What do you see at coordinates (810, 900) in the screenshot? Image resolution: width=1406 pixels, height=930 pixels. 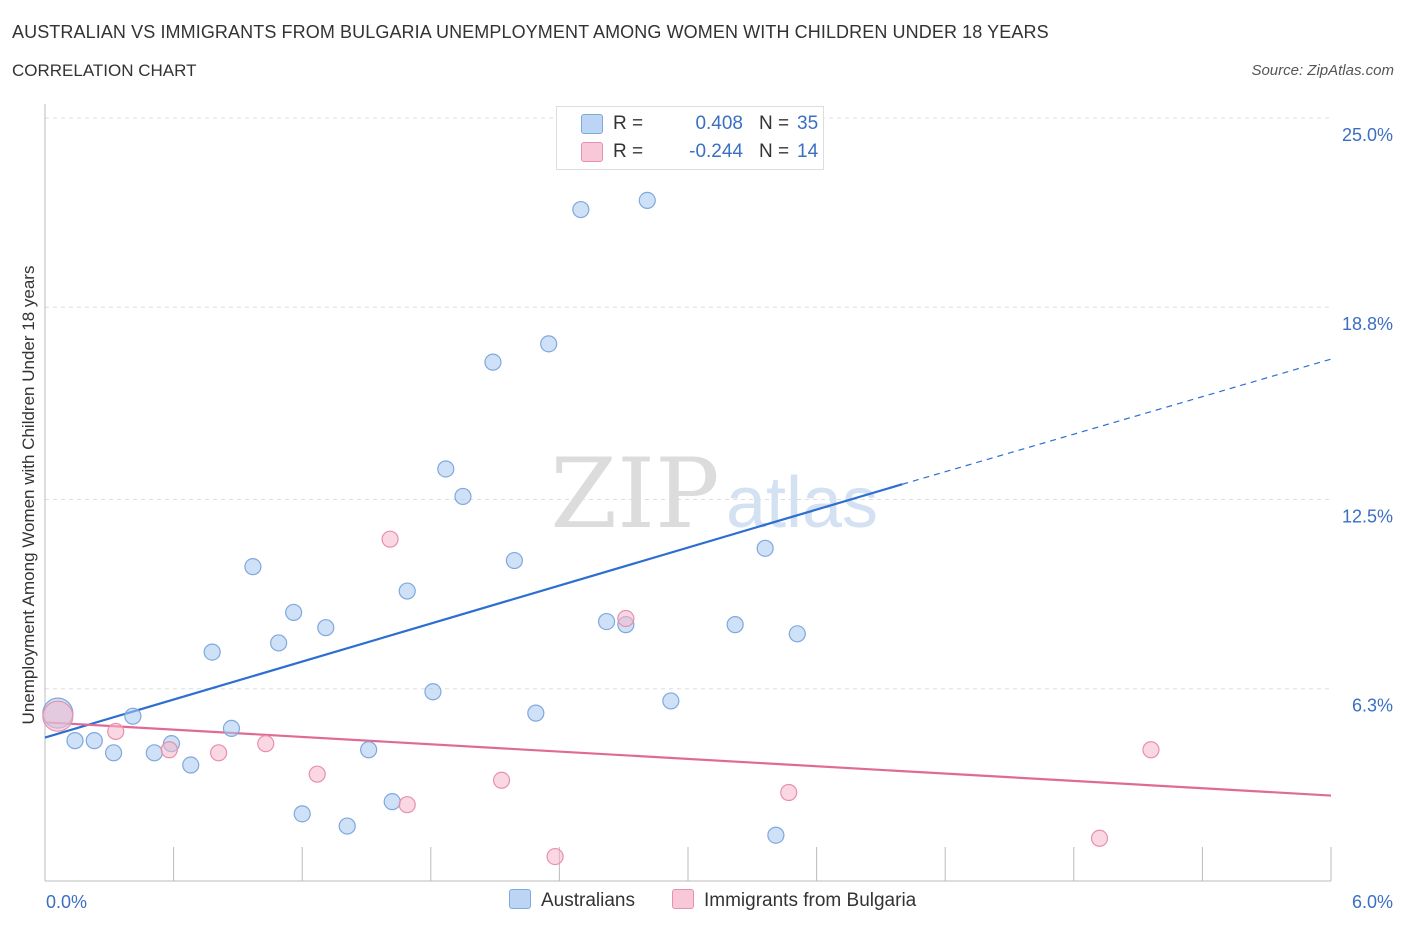 I see `legend-label: Immigrants from Bulgaria` at bounding box center [810, 900].